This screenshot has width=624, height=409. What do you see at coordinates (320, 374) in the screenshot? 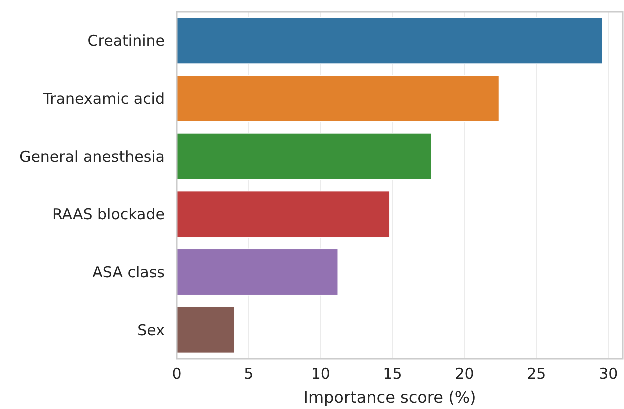
I see `x-tick-label: 10` at bounding box center [320, 374].